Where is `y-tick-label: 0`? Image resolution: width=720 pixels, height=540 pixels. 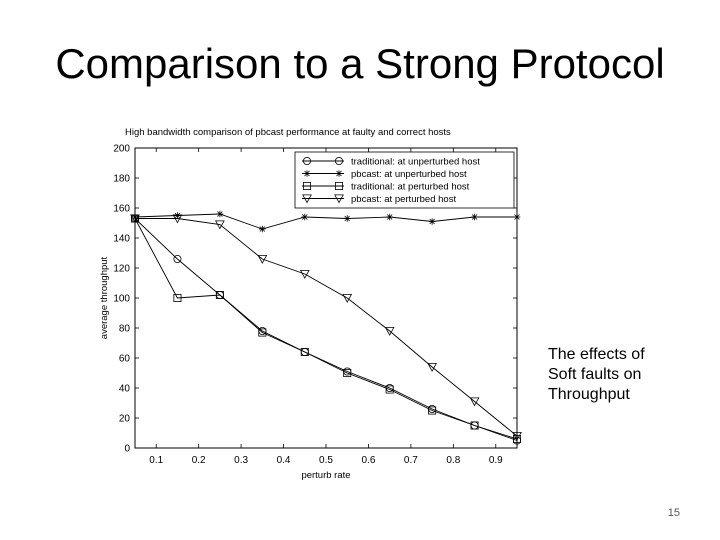
y-tick-label: 0 is located at coordinates (127, 449).